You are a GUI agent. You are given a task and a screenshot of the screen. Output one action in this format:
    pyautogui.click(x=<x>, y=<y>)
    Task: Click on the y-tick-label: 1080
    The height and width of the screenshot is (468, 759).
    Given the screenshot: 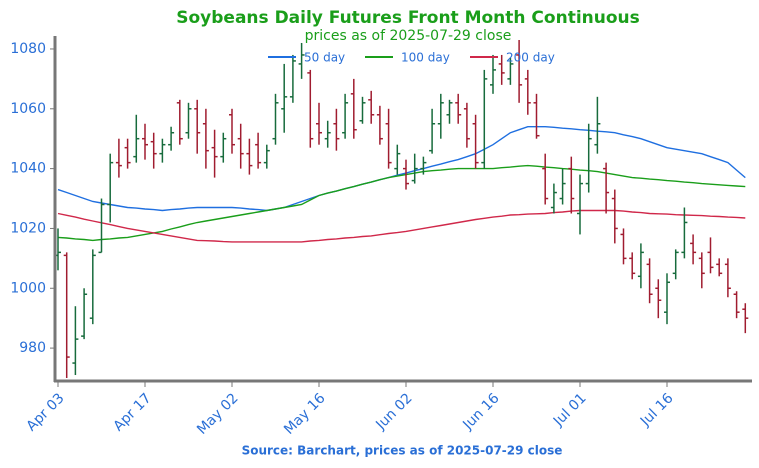 What is the action you would take?
    pyautogui.click(x=28, y=49)
    